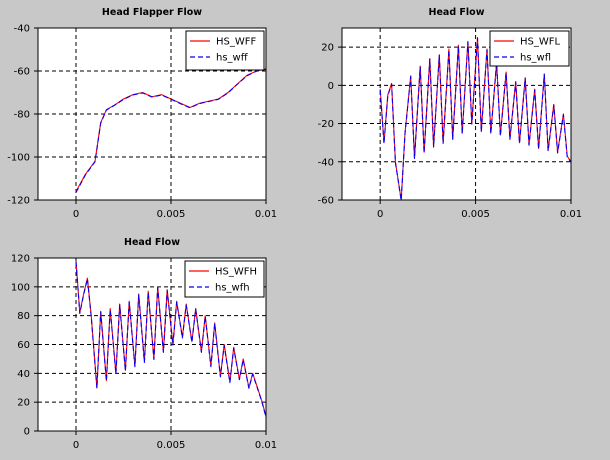 The width and height of the screenshot is (610, 460). What do you see at coordinates (18, 158) in the screenshot?
I see `y-tick-label: -100` at bounding box center [18, 158].